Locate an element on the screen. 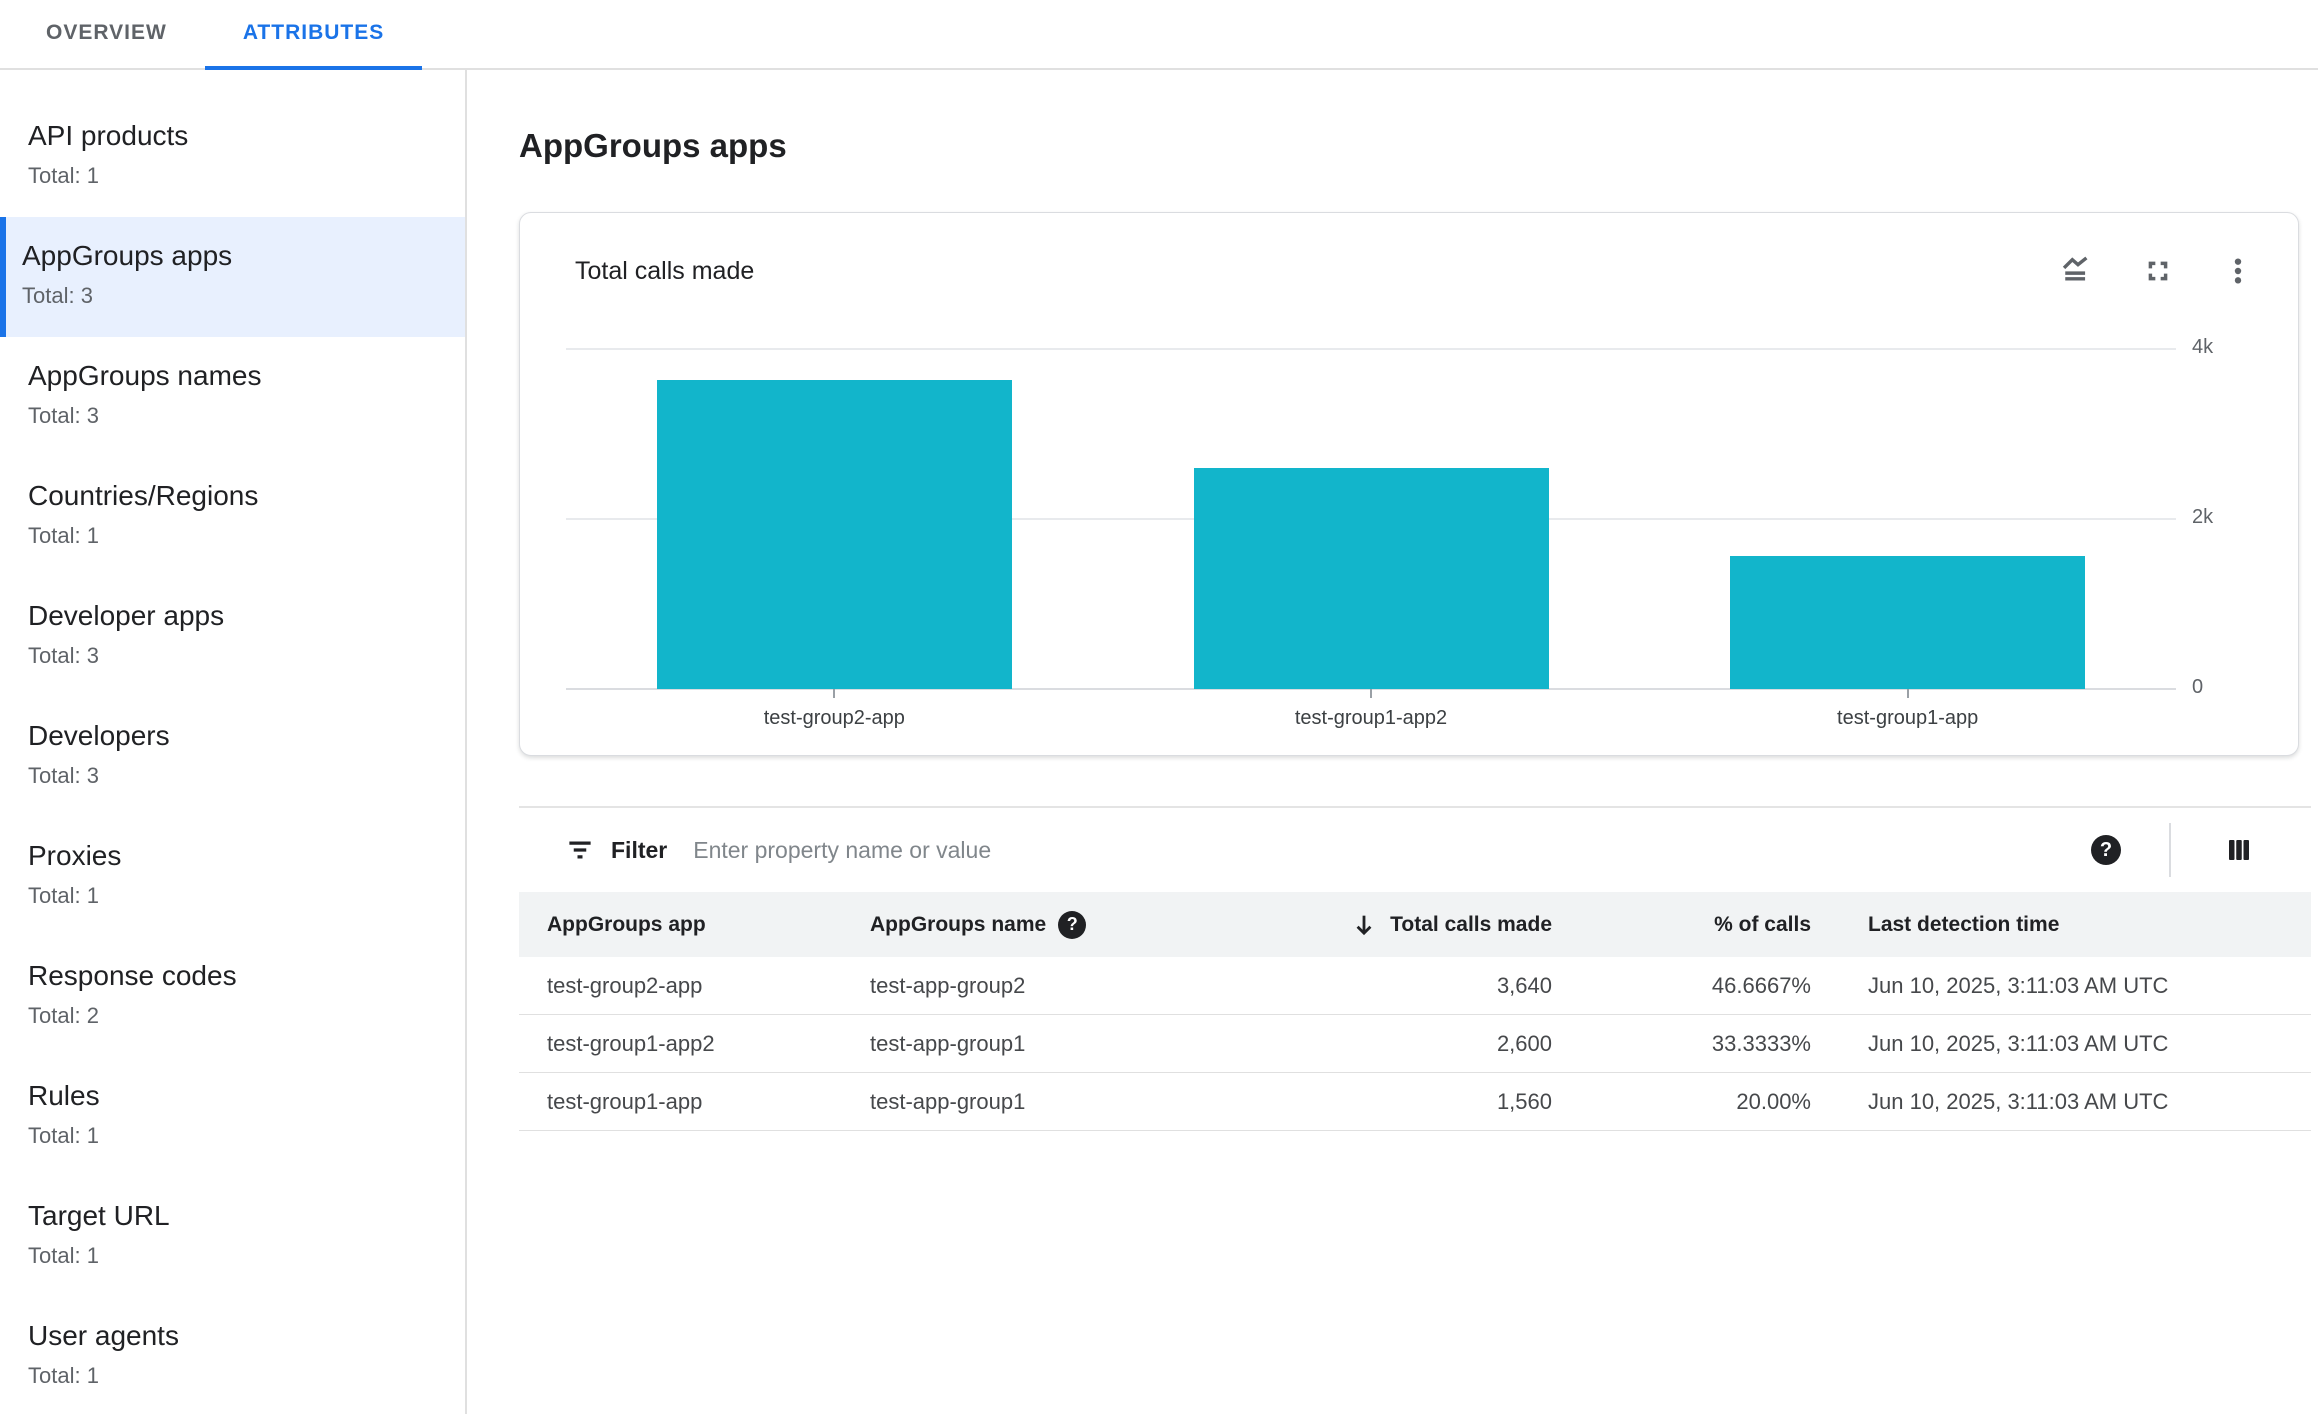  column-header-label: AppGroups name is located at coordinates (958, 924).